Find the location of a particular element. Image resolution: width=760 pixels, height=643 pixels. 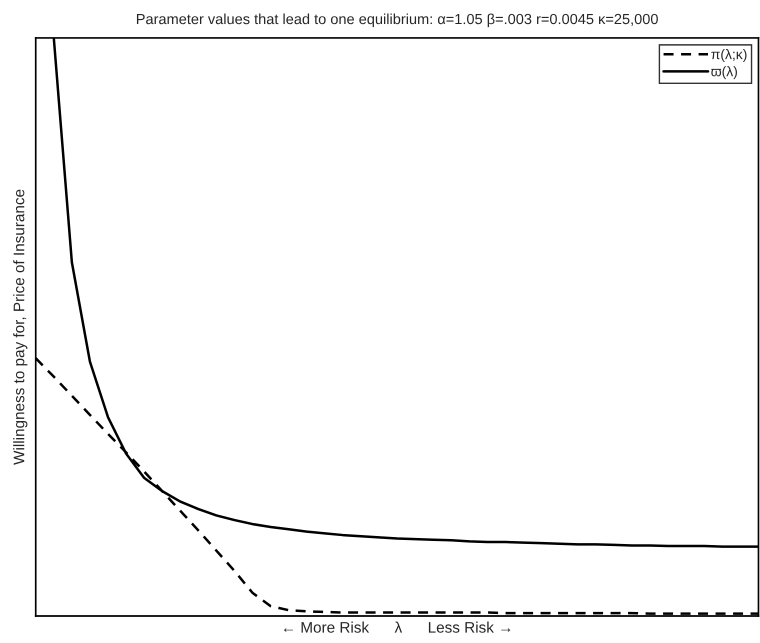

y-axis-title: Willingness to pay for, Price of Insurance is located at coordinates (20, 327).